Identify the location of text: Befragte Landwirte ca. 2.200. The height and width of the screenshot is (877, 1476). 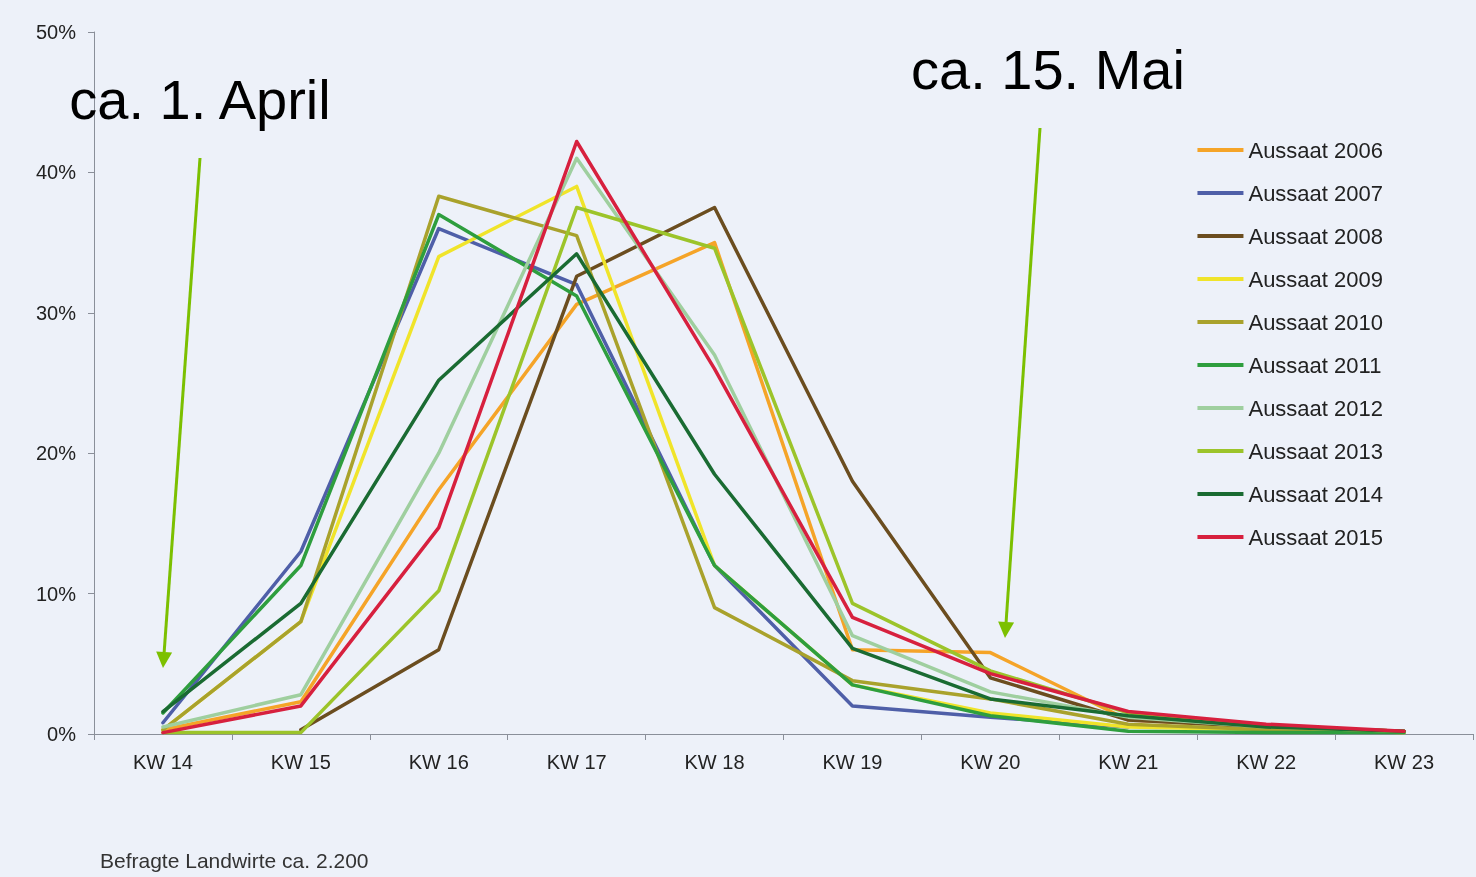
(234, 860).